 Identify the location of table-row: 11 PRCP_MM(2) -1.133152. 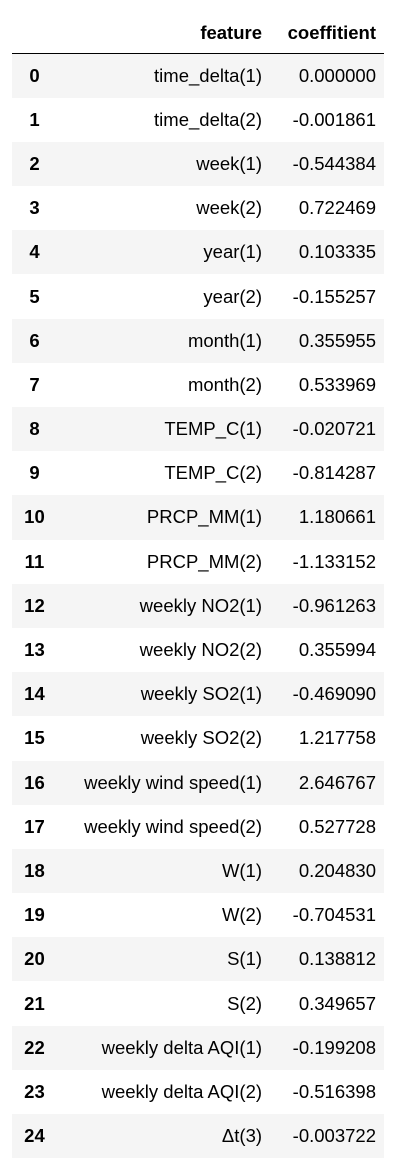
(198, 561).